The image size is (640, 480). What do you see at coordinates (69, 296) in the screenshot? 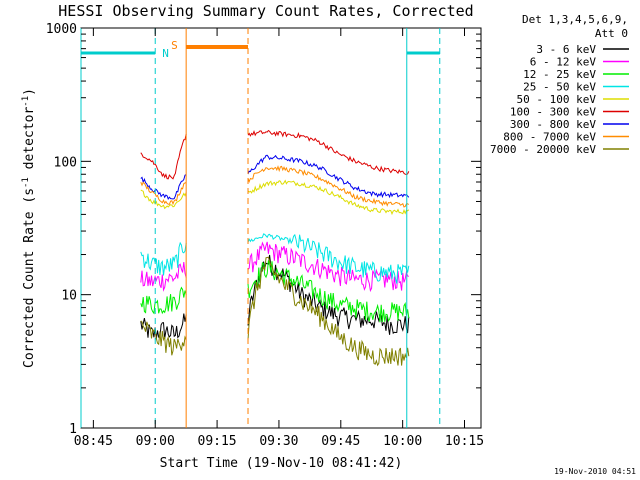
I see `y-tick-label: 10` at bounding box center [69, 296].